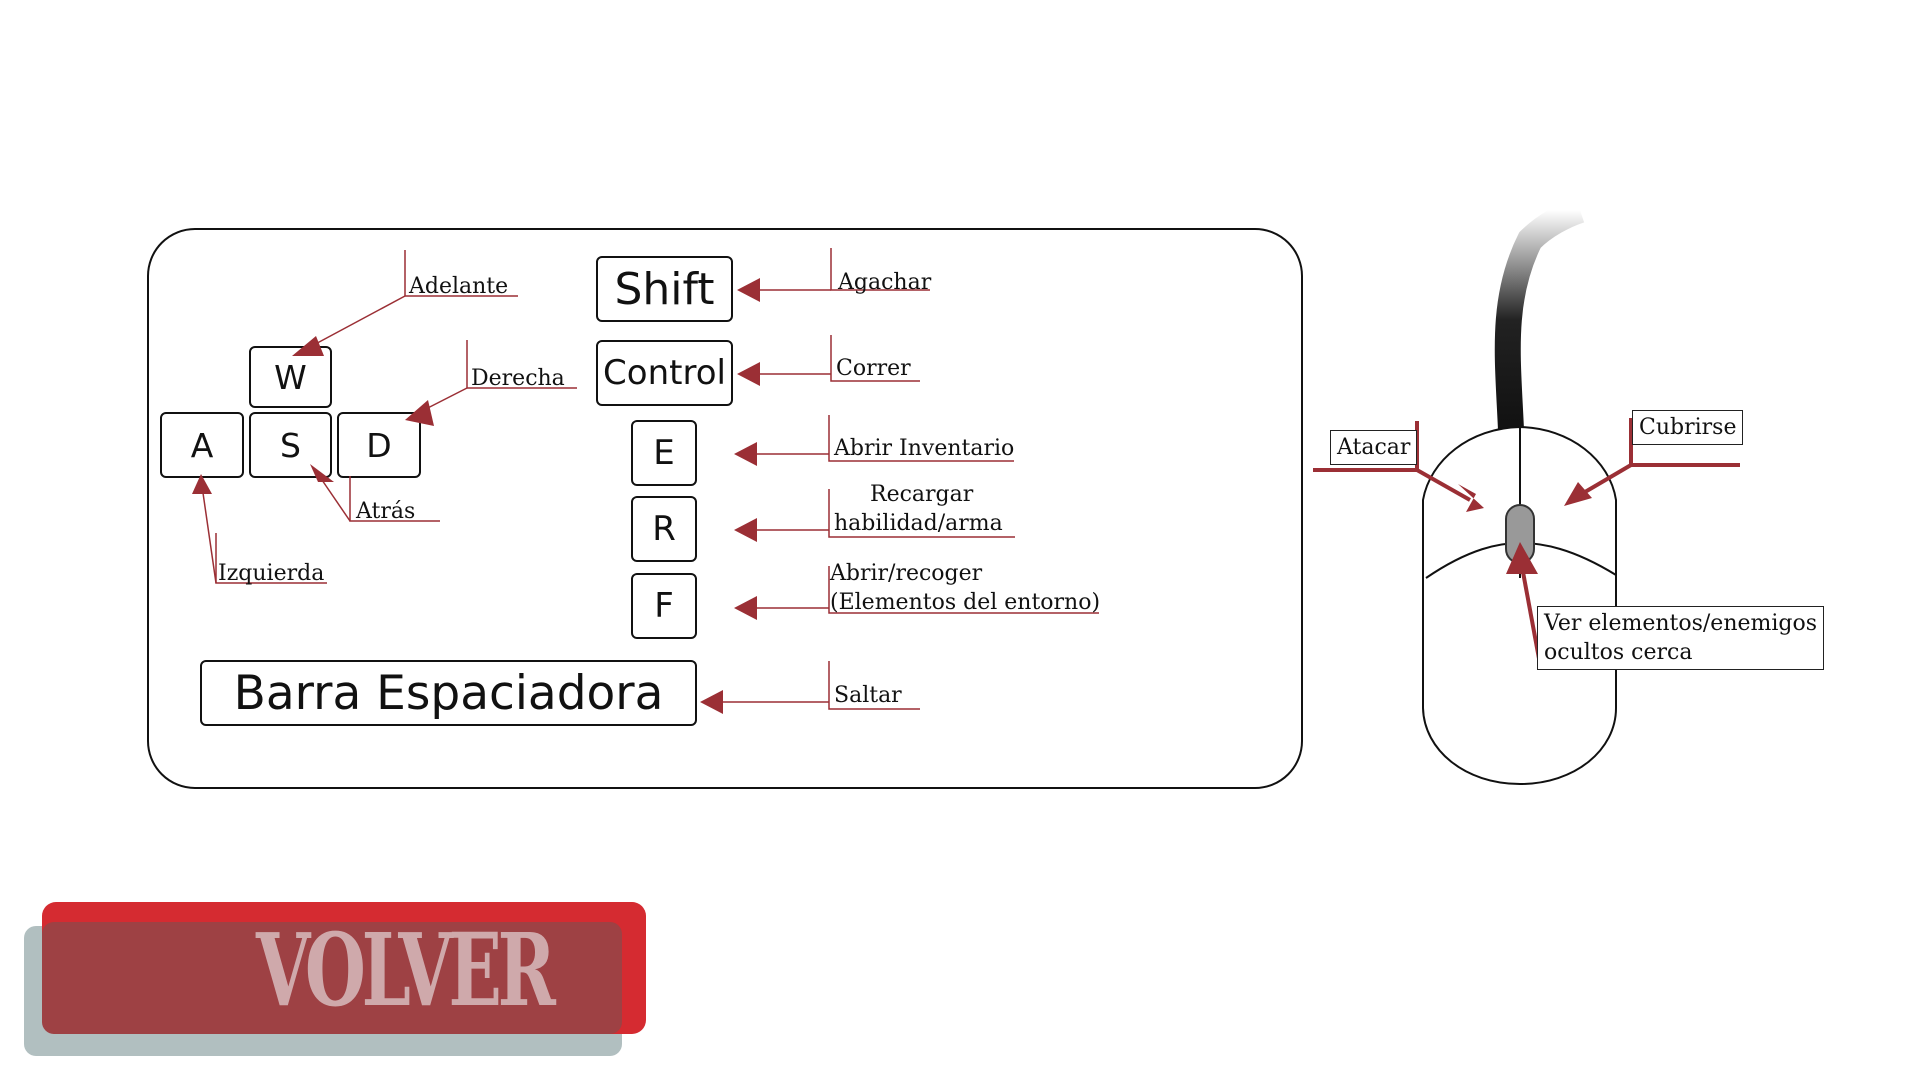 The image size is (1920, 1080). I want to click on key-r-label: R, so click(664, 529).